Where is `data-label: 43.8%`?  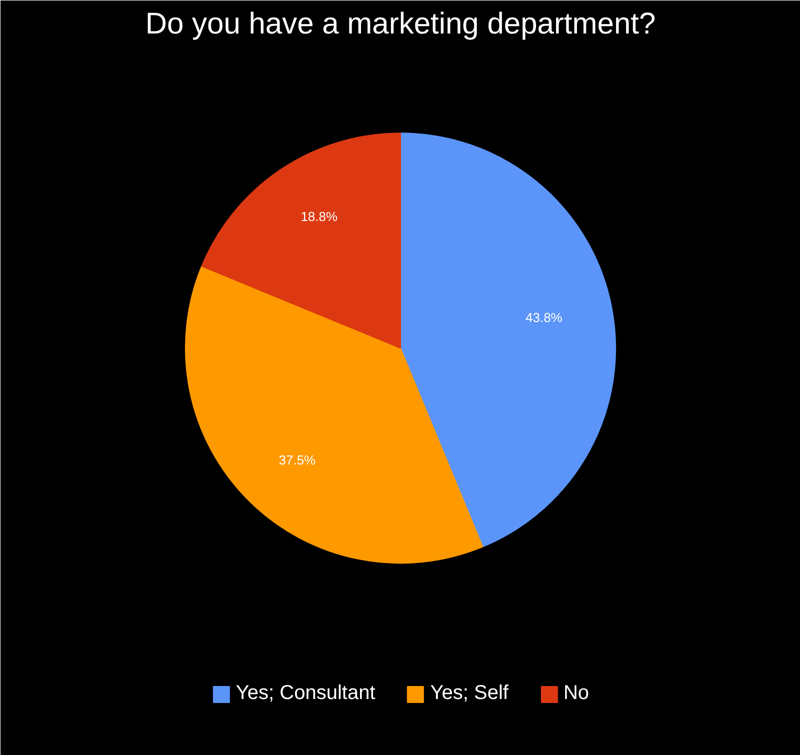 data-label: 43.8% is located at coordinates (544, 317).